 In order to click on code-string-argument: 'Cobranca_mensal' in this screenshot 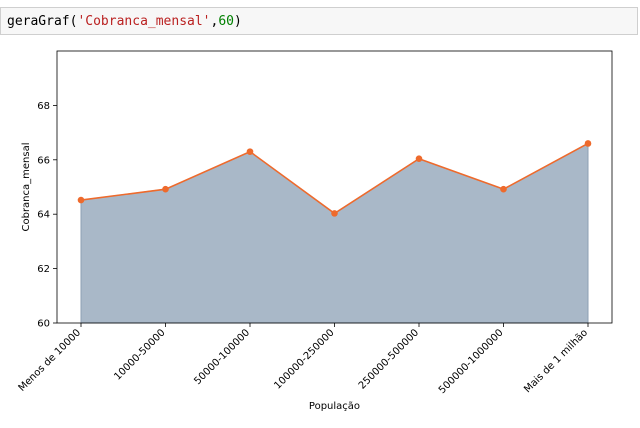, I will do `click(144, 21)`.